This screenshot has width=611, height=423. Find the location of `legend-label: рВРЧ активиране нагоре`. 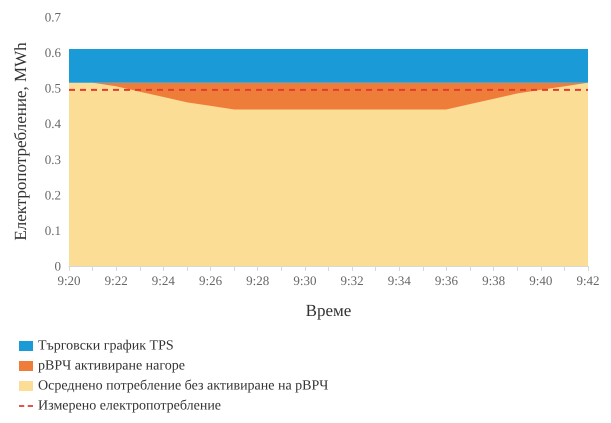

legend-label: рВРЧ активиране нагоре is located at coordinates (111, 366).